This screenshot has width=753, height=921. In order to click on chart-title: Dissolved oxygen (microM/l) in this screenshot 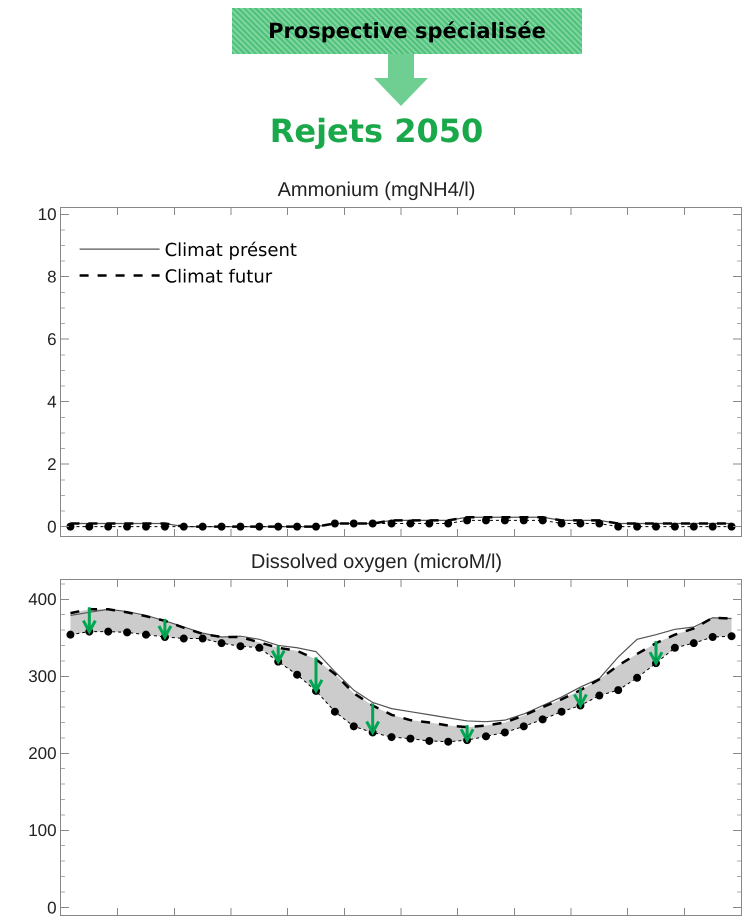, I will do `click(376, 562)`.